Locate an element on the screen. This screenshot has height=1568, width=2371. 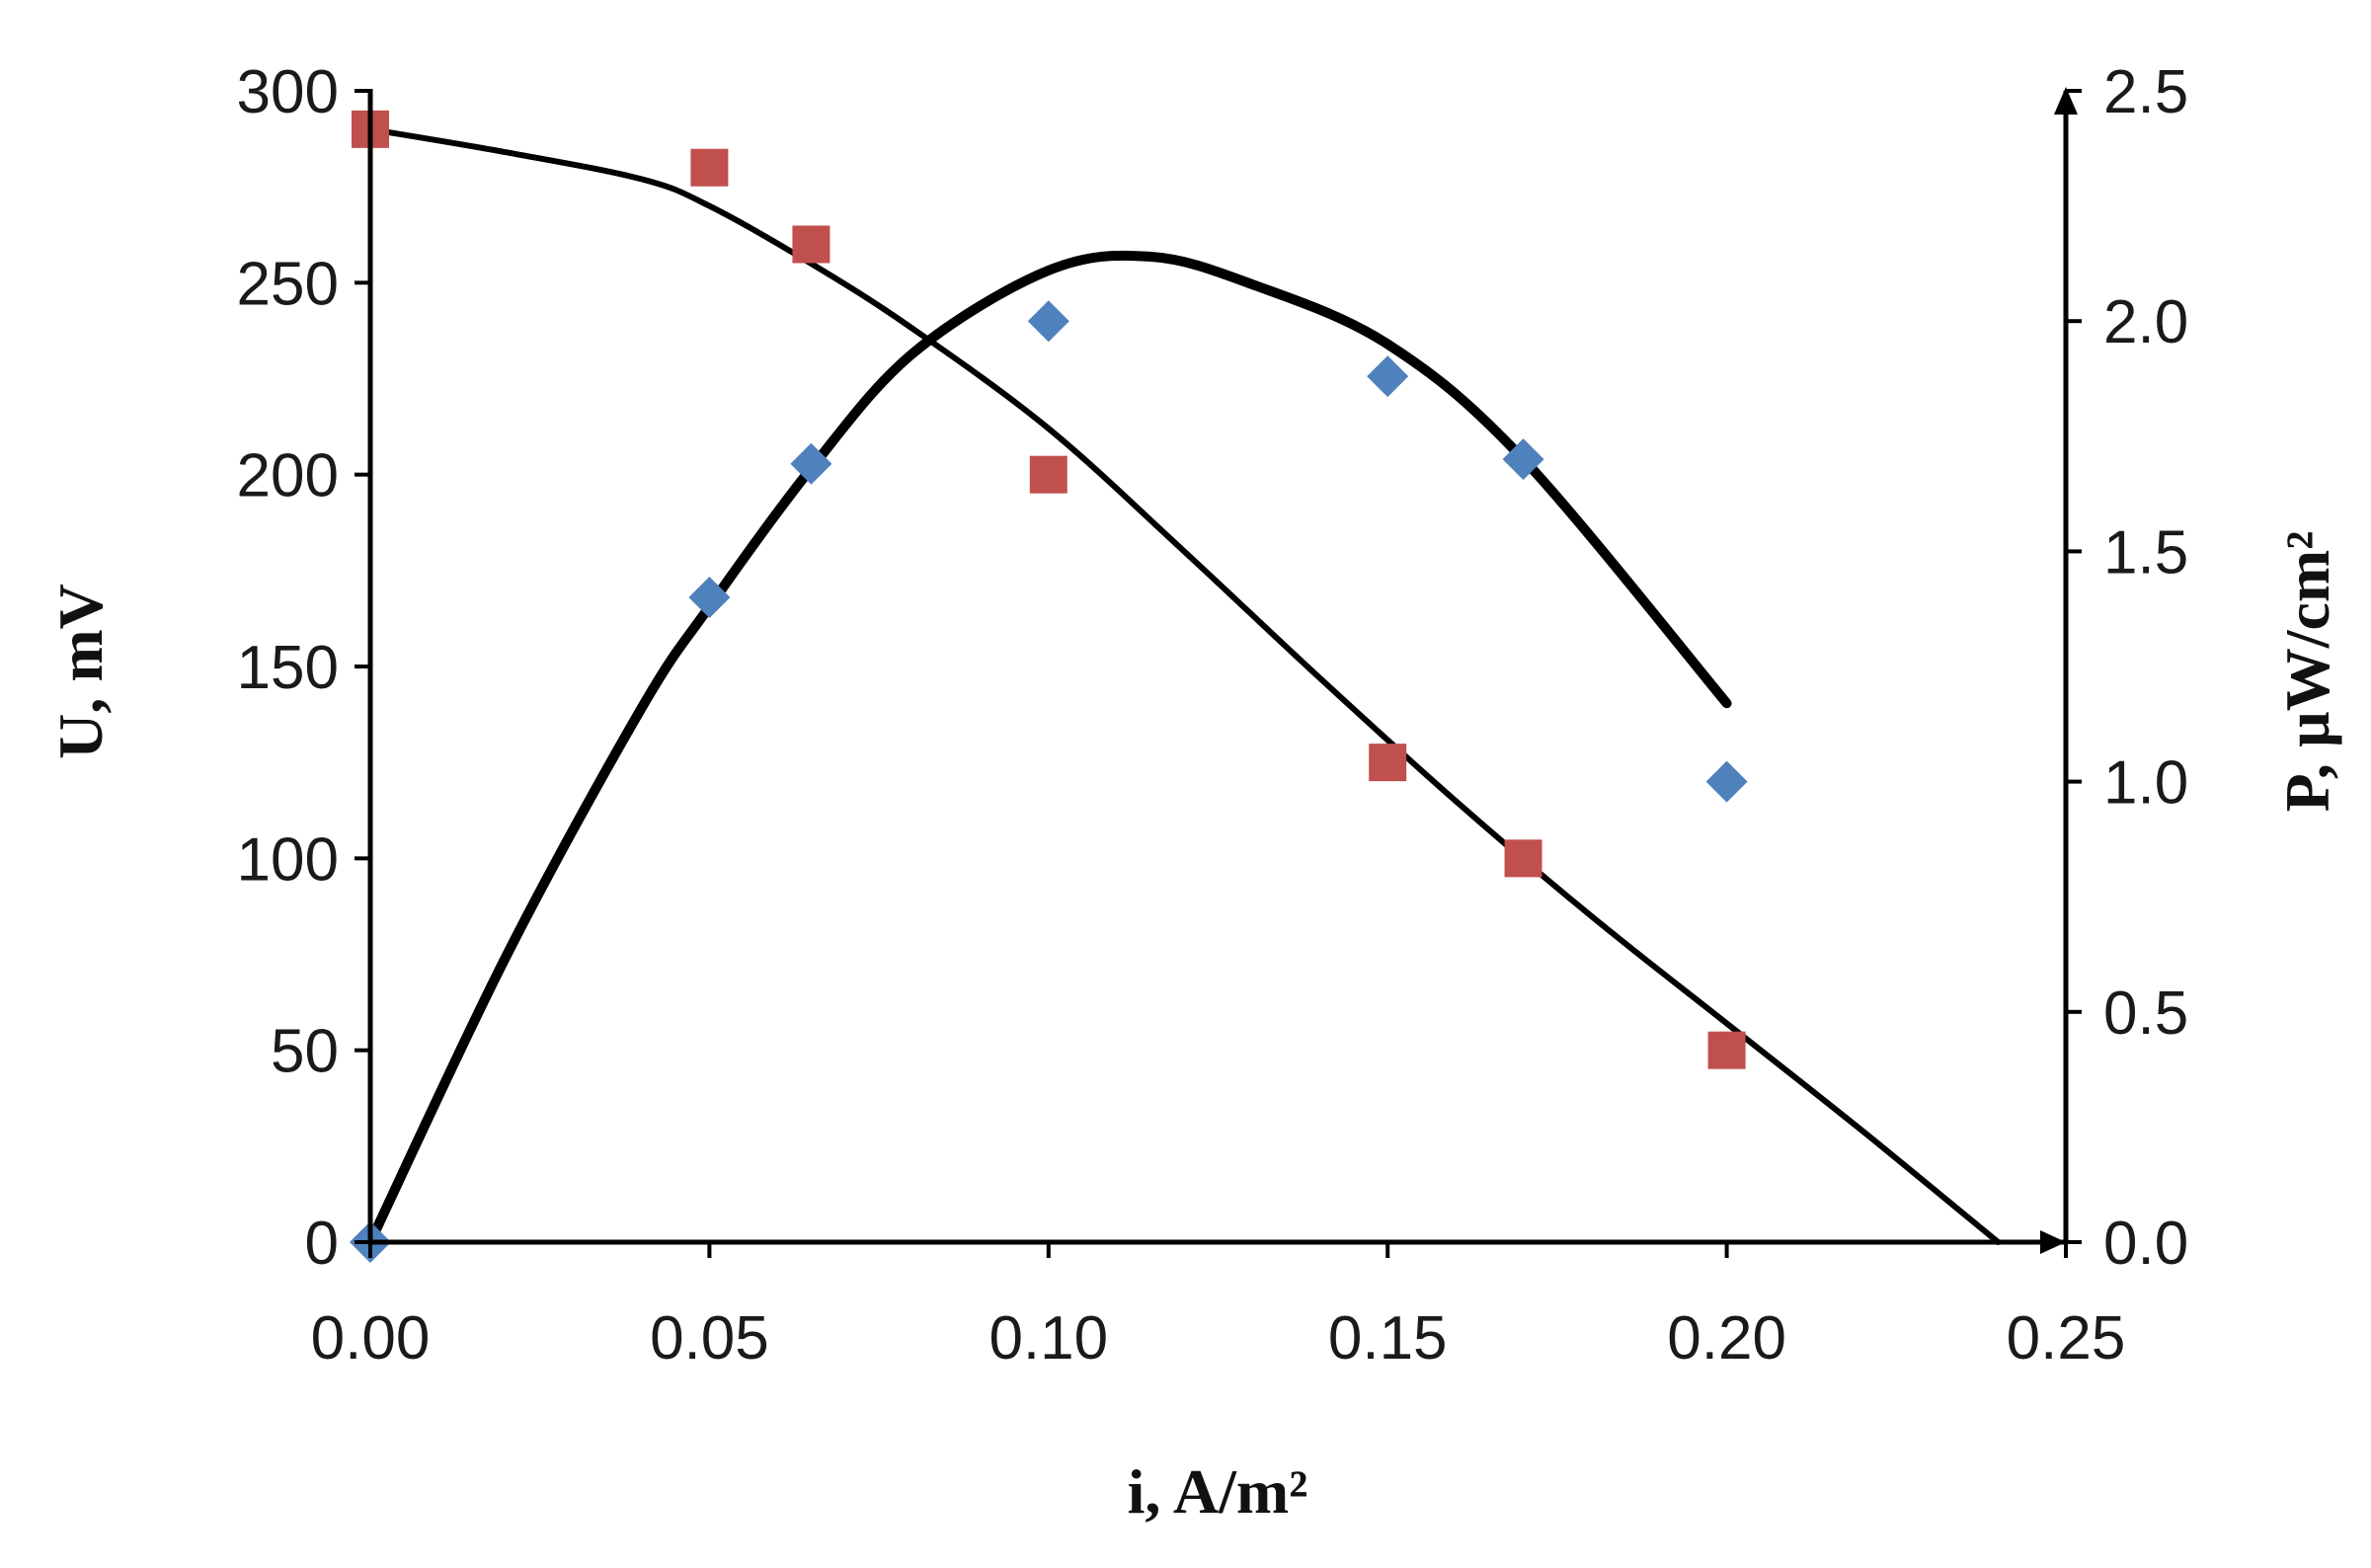
x-axis-title: i, A/m² is located at coordinates (1218, 1491).